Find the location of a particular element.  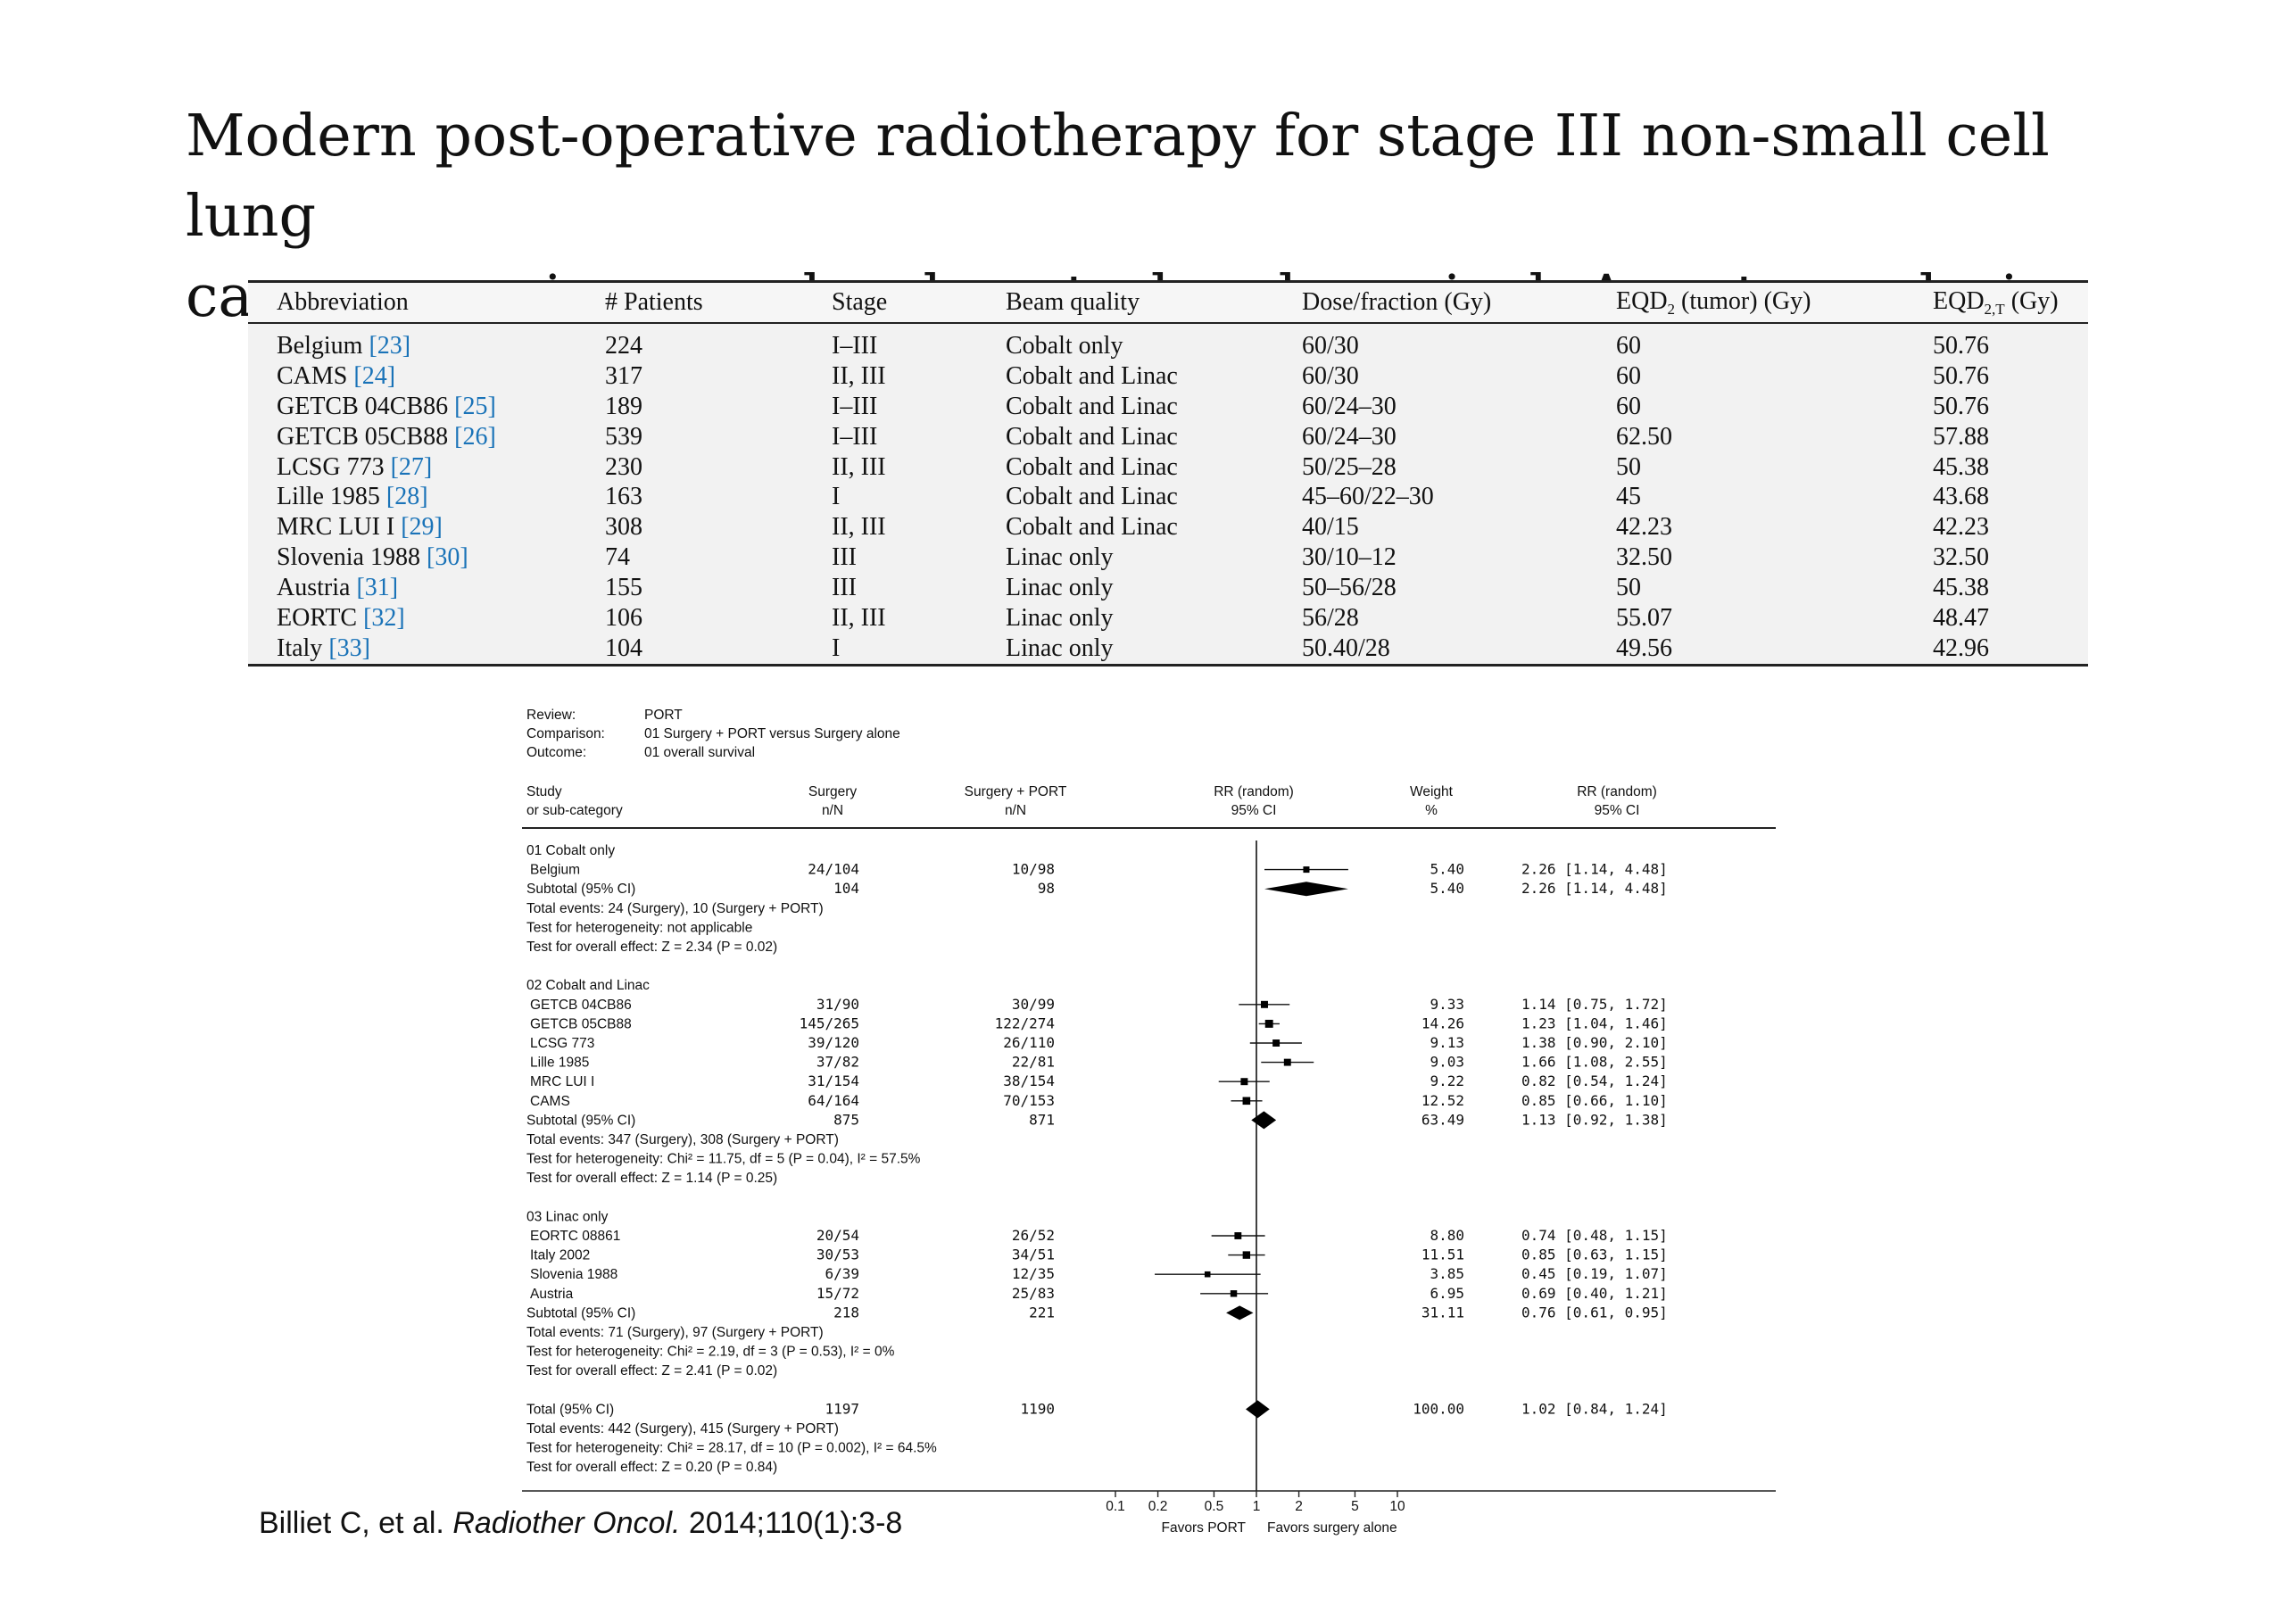

reference-link: [24] is located at coordinates (375, 375).